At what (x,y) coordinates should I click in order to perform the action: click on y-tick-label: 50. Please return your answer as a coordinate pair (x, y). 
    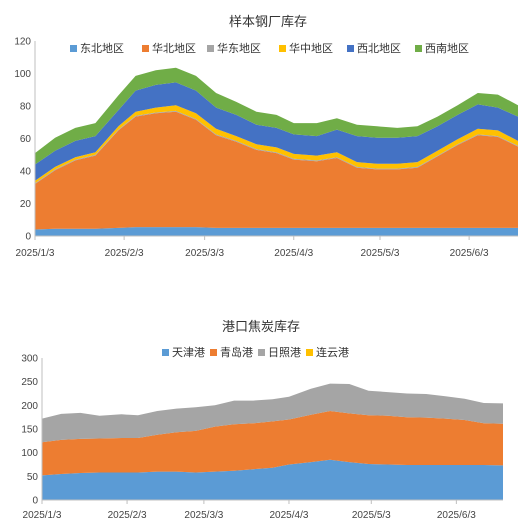
    Looking at the image, I should click on (33, 477).